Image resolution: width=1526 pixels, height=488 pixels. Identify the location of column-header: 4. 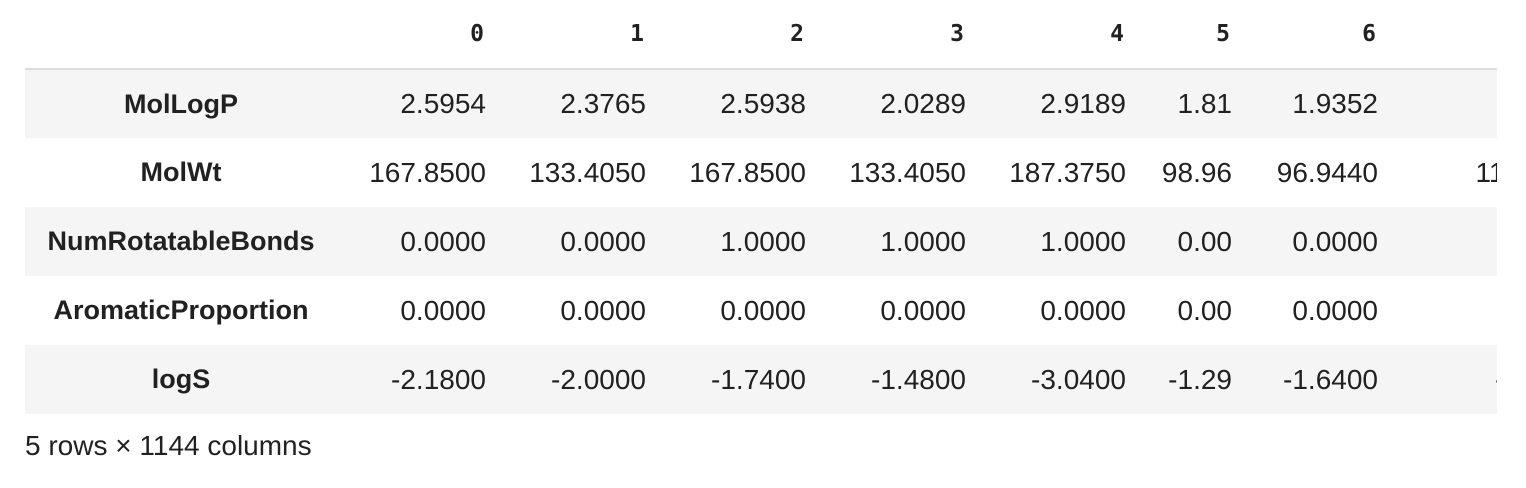
(1052, 35).